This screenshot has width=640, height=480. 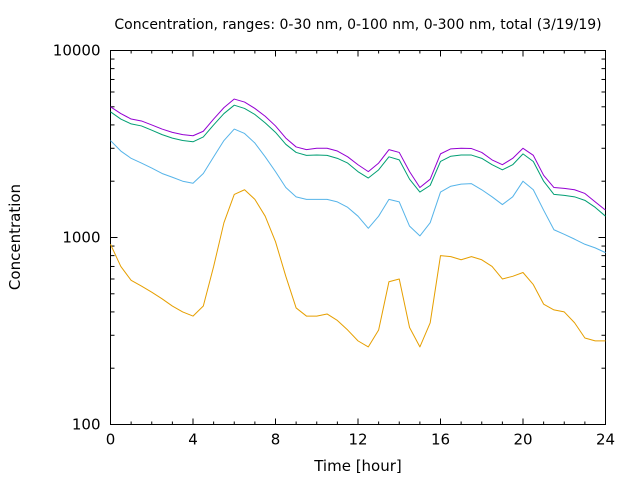 What do you see at coordinates (86, 425) in the screenshot?
I see `y-tick-label: 100` at bounding box center [86, 425].